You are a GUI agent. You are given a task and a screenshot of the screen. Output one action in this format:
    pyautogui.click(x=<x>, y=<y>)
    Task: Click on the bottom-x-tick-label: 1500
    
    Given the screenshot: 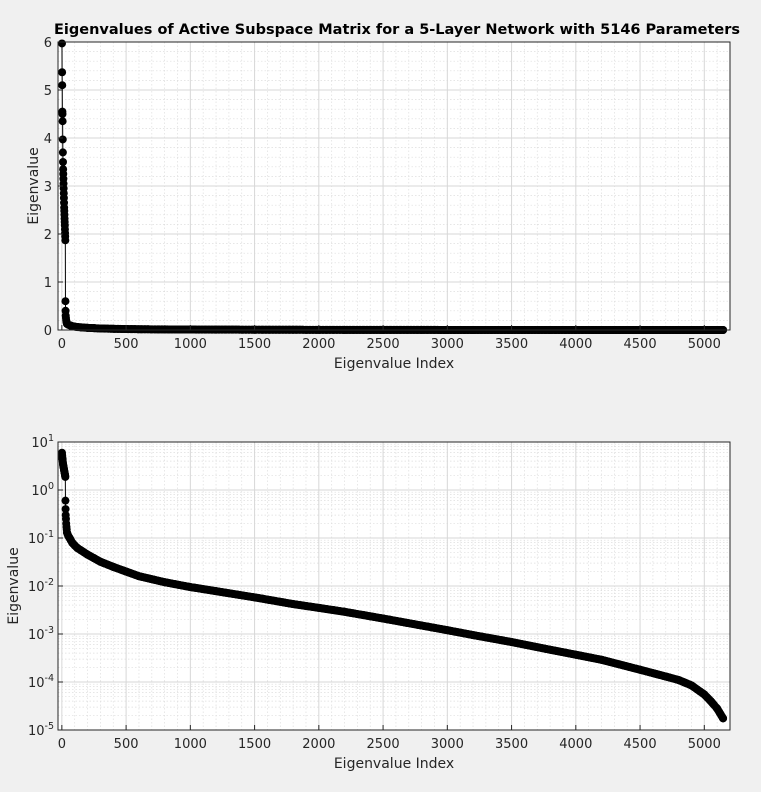 What is the action you would take?
    pyautogui.click(x=254, y=744)
    